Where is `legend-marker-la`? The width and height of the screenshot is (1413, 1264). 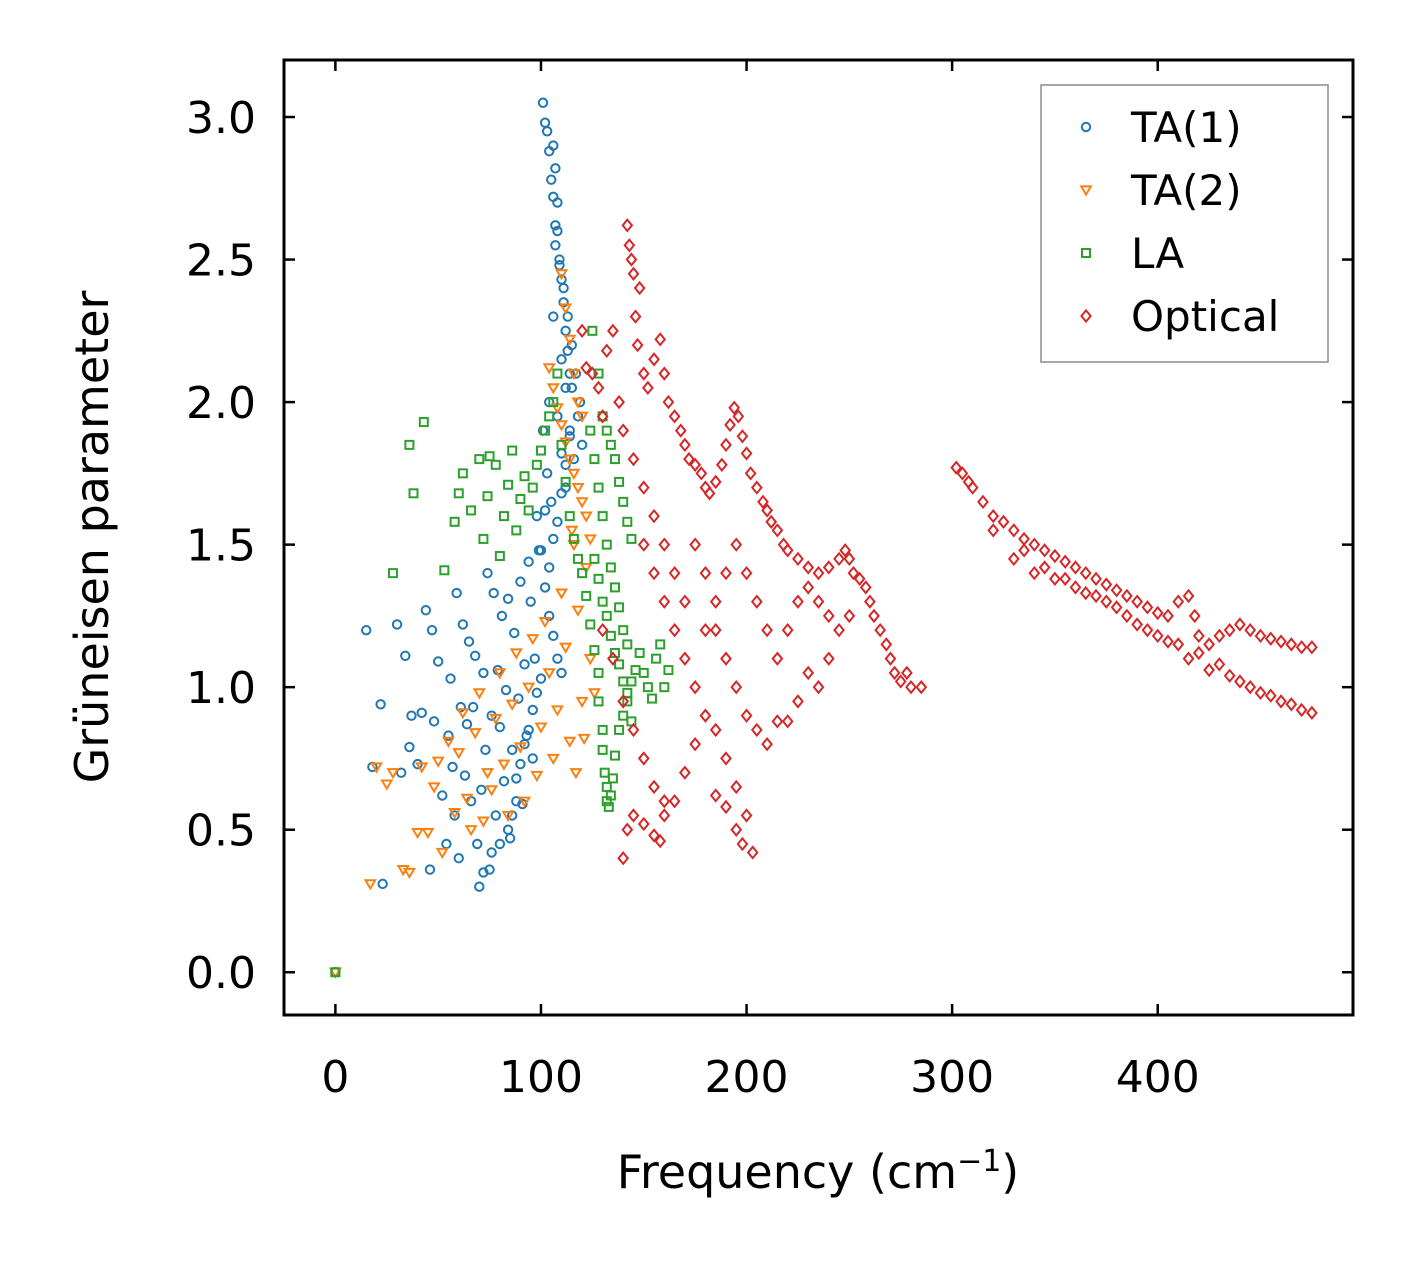 legend-marker-la is located at coordinates (1086, 253).